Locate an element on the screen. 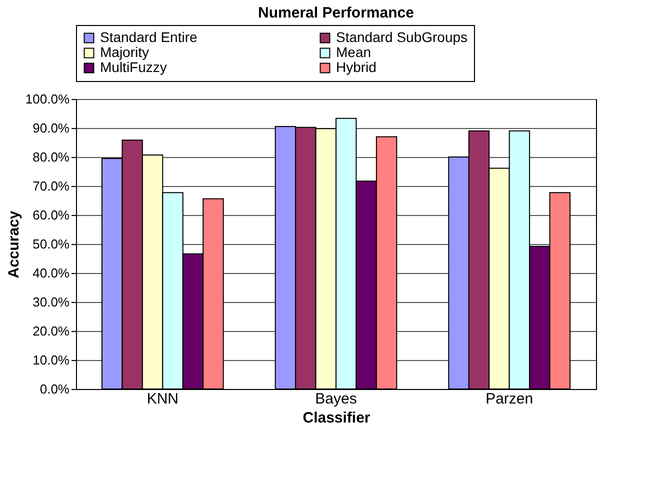 The width and height of the screenshot is (655, 500). y-tick-label: 100.0% is located at coordinates (47, 99).